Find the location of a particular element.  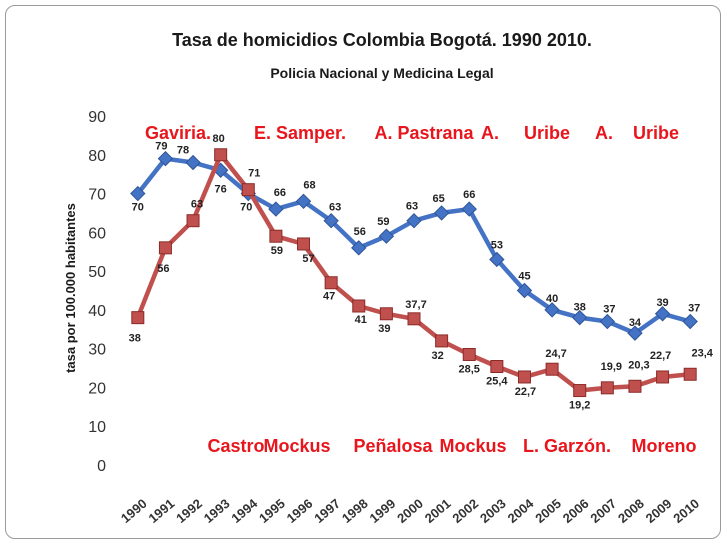

x-tick-label: 2009 is located at coordinates (659, 511).